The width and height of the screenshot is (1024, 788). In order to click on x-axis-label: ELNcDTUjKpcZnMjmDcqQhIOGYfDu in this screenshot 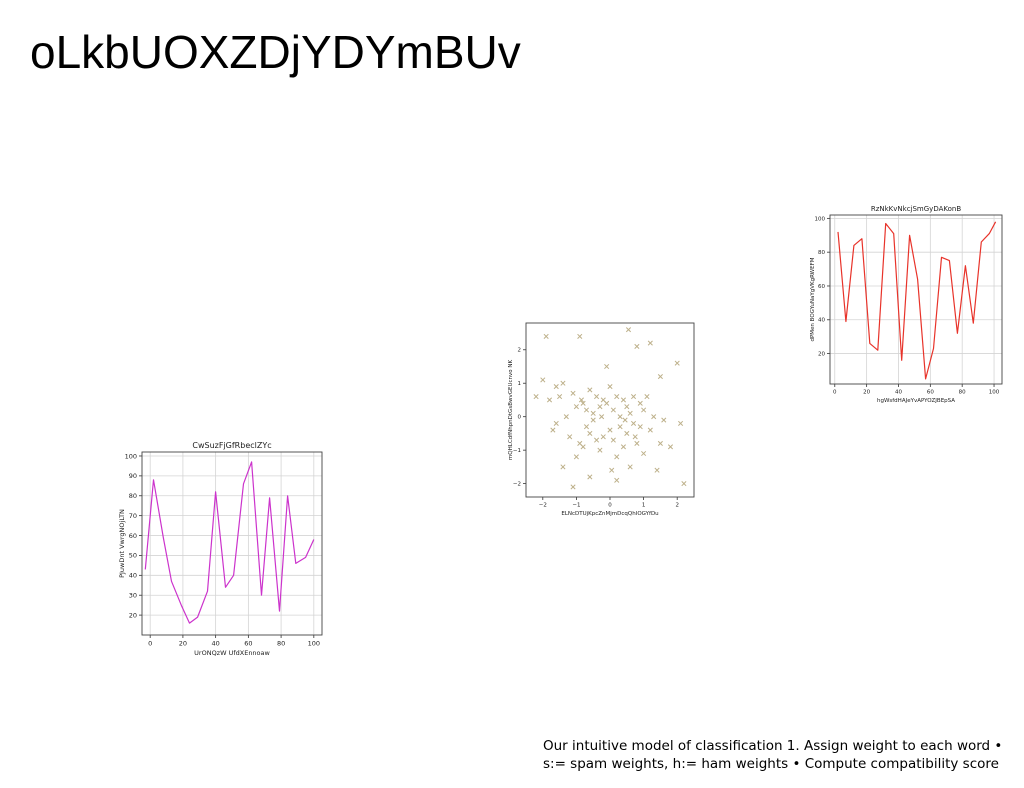, I will do `click(609, 514)`.